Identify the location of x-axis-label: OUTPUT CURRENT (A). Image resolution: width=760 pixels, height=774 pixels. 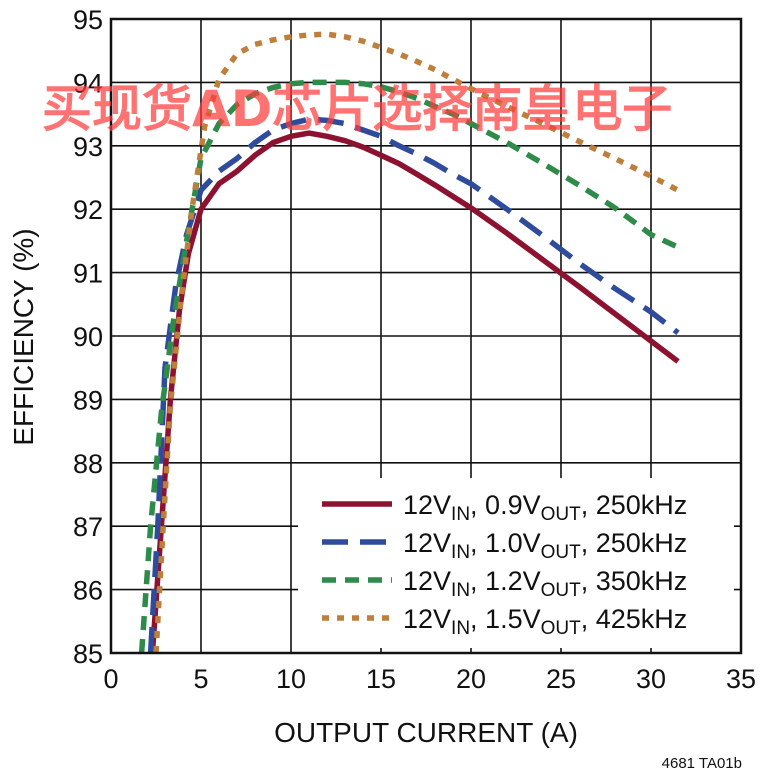
(426, 732).